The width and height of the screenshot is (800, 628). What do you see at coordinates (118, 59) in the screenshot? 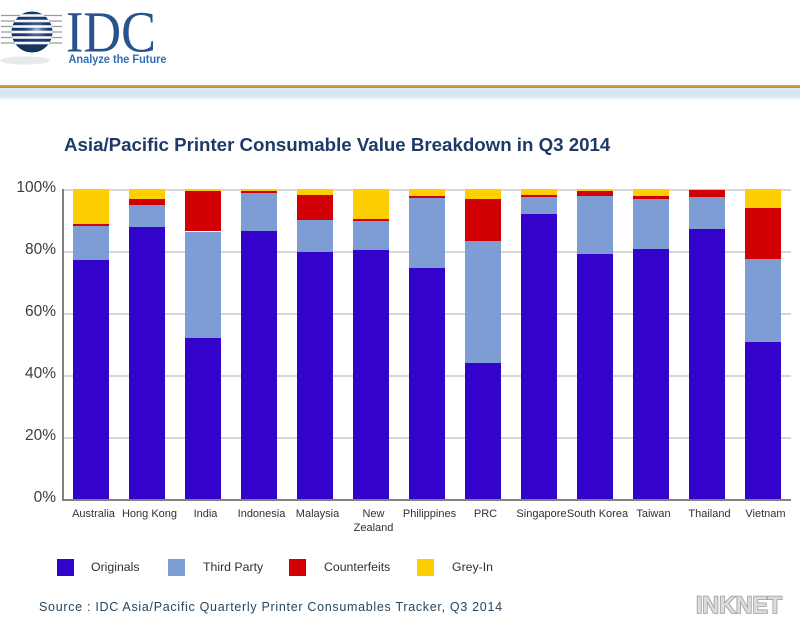
I see `svg-text: Analyze the Future` at bounding box center [118, 59].